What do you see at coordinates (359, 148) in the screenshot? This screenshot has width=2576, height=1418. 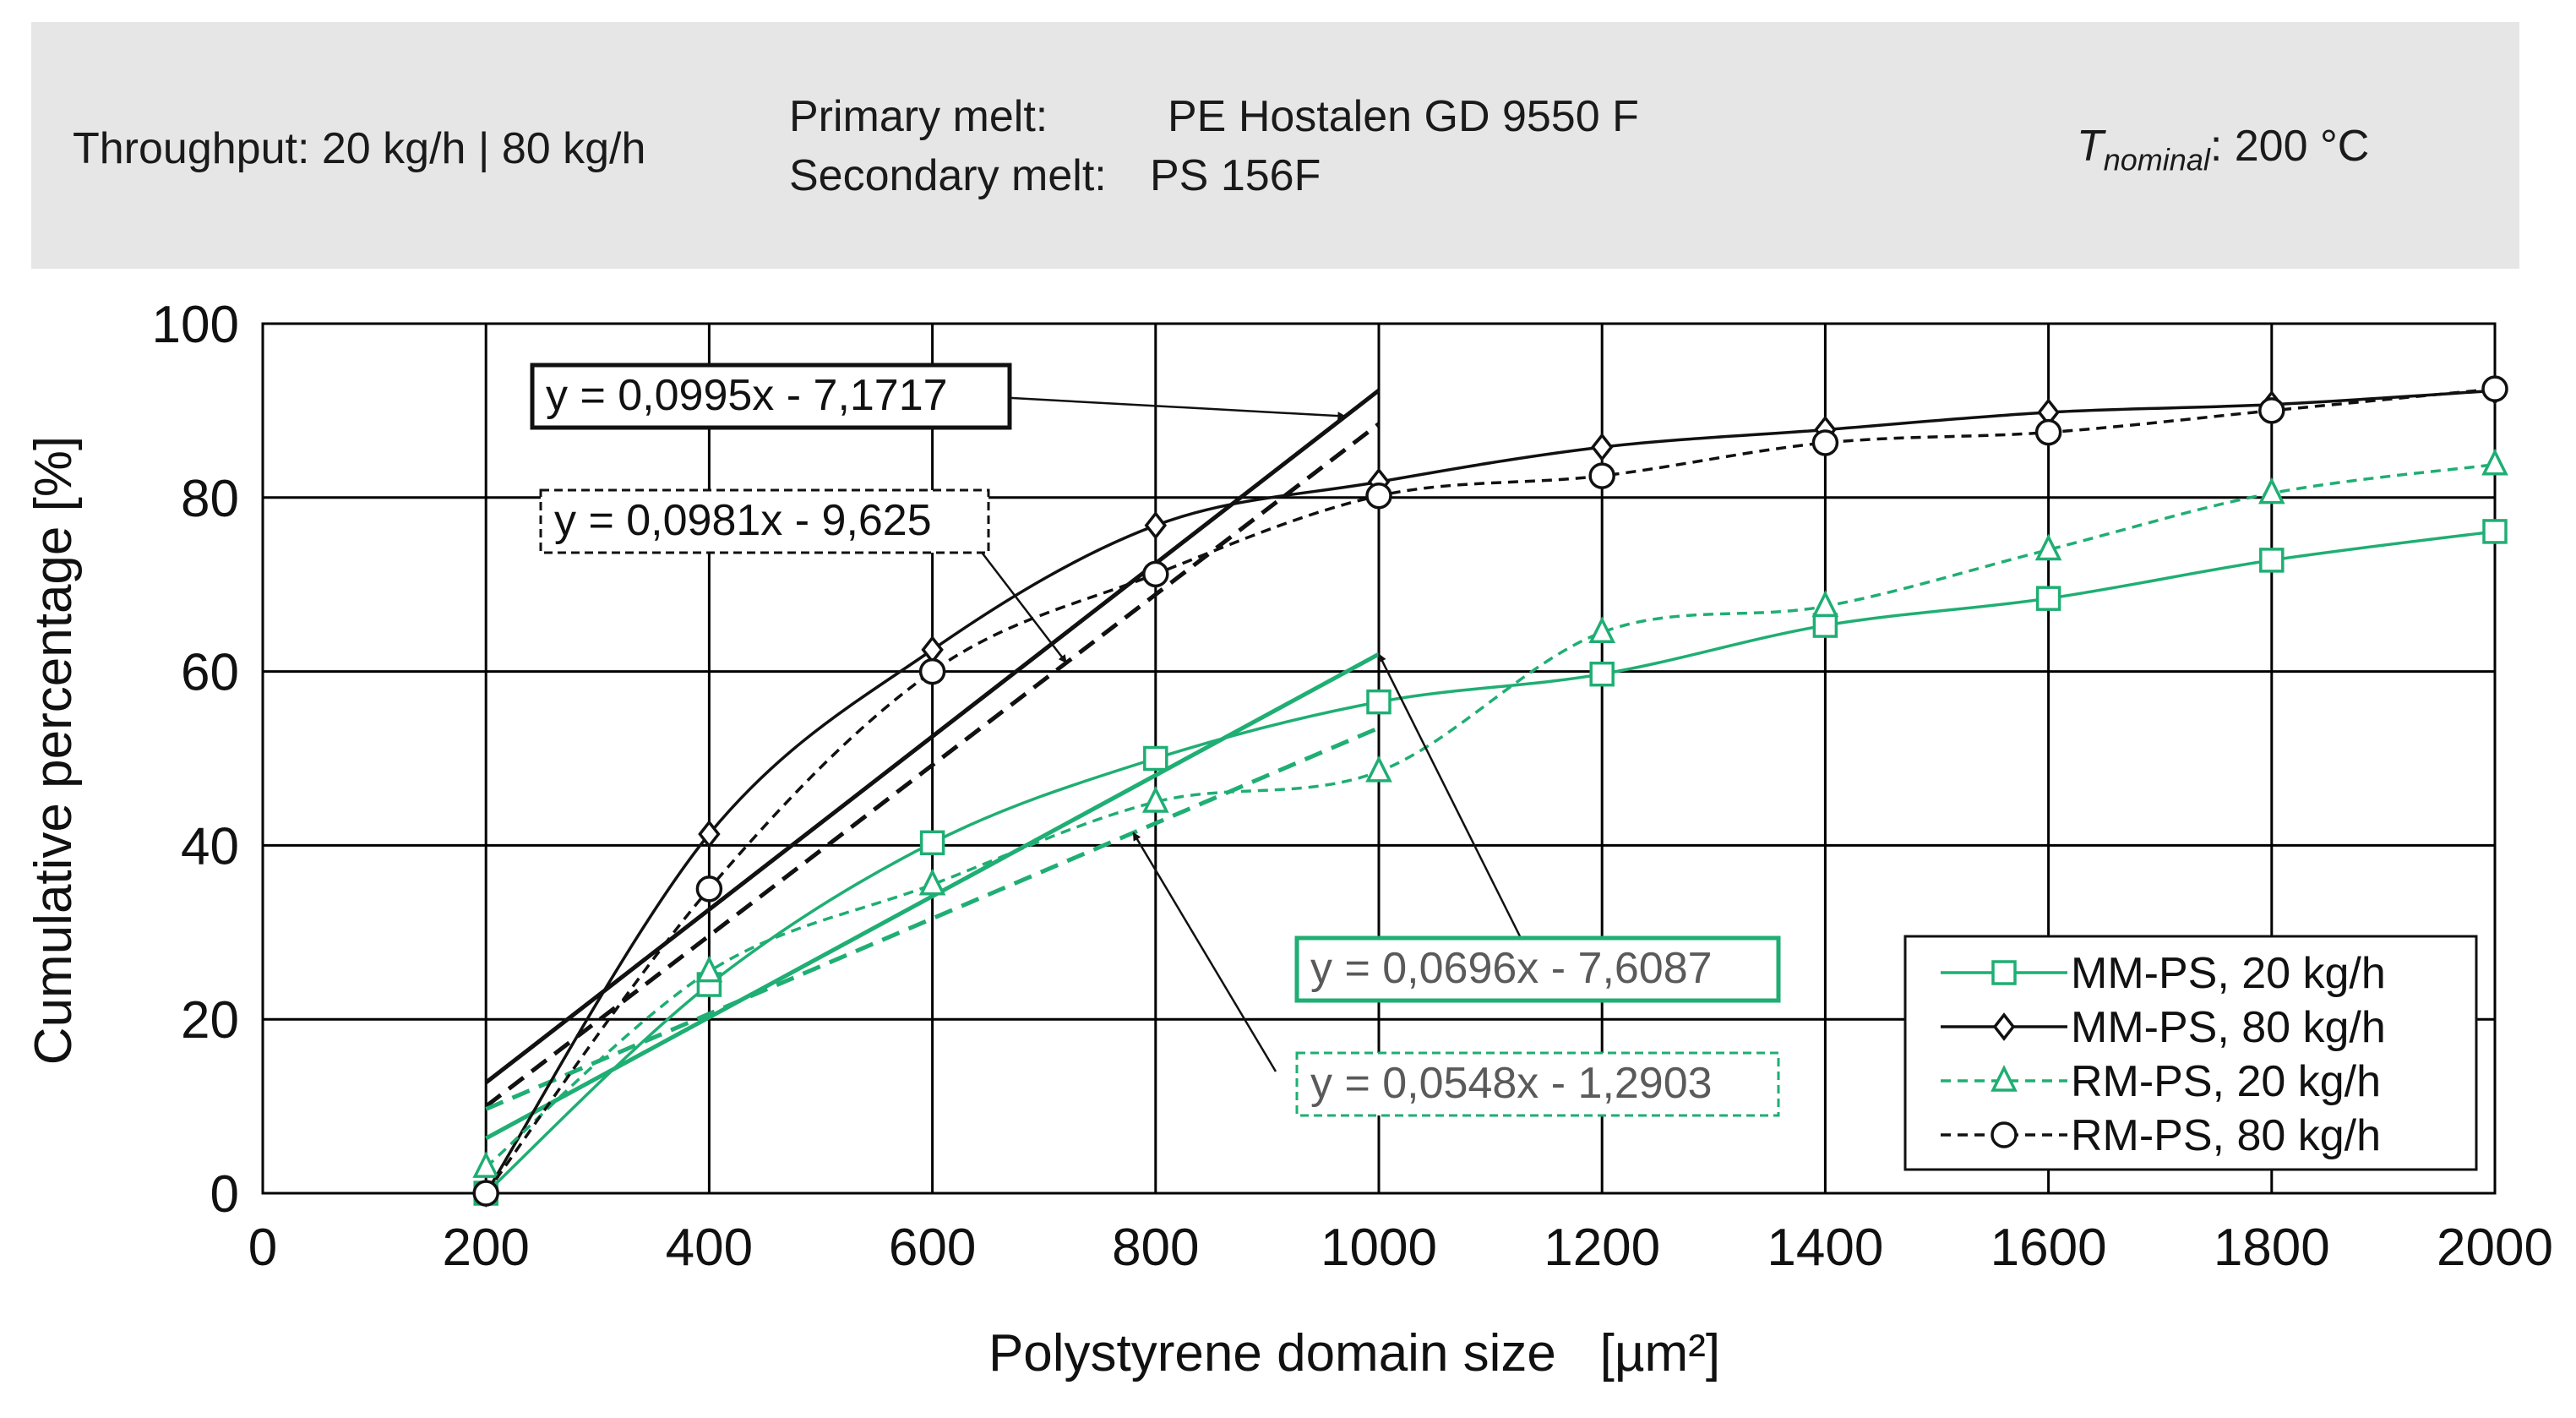 I see `throughput-label: Throughput: 20 kg/h | 80 kg/h` at bounding box center [359, 148].